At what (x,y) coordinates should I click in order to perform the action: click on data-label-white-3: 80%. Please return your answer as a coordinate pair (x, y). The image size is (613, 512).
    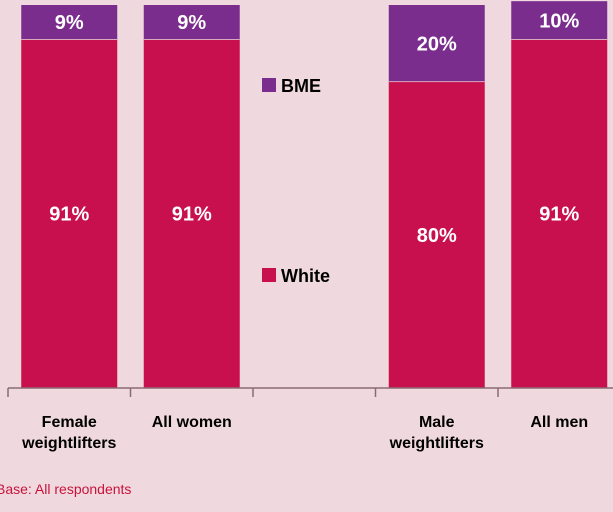
    Looking at the image, I should click on (437, 236).